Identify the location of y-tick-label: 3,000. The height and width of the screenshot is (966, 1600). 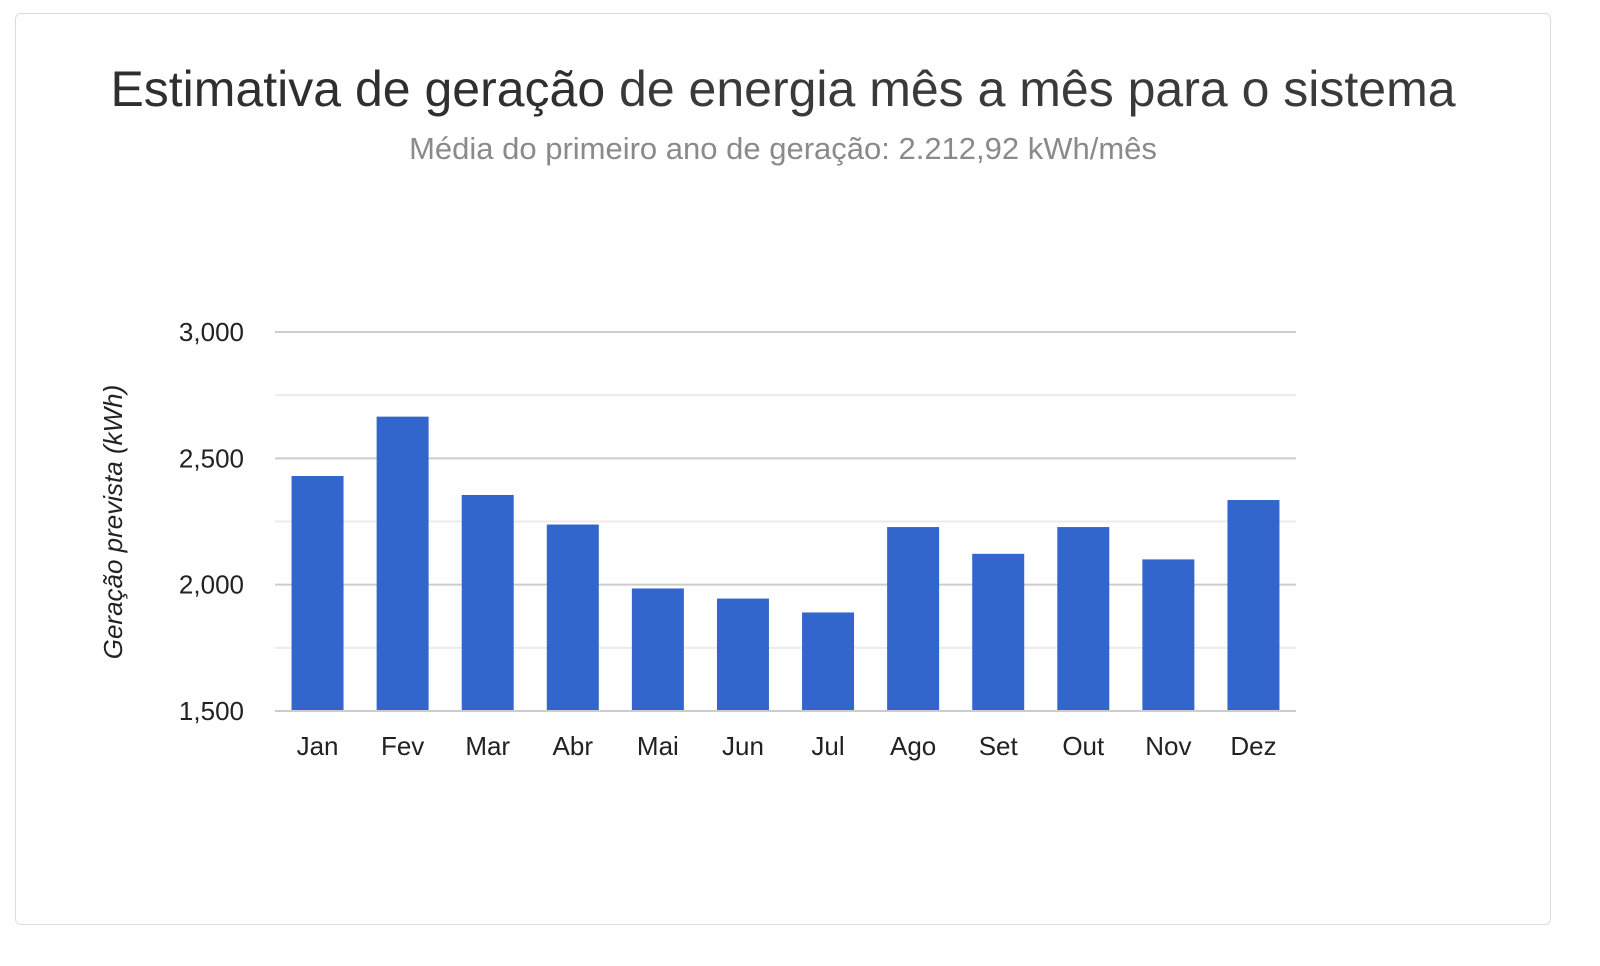
(211, 332).